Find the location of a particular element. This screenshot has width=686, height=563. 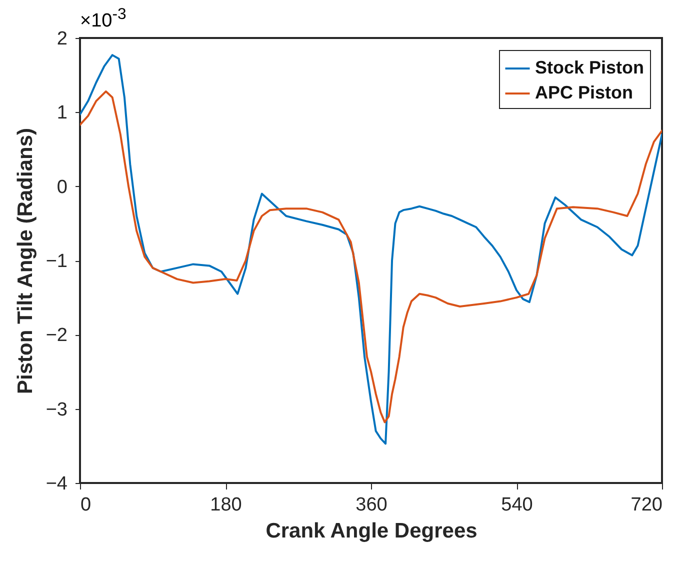

x-tick-label: 540 is located at coordinates (517, 505).